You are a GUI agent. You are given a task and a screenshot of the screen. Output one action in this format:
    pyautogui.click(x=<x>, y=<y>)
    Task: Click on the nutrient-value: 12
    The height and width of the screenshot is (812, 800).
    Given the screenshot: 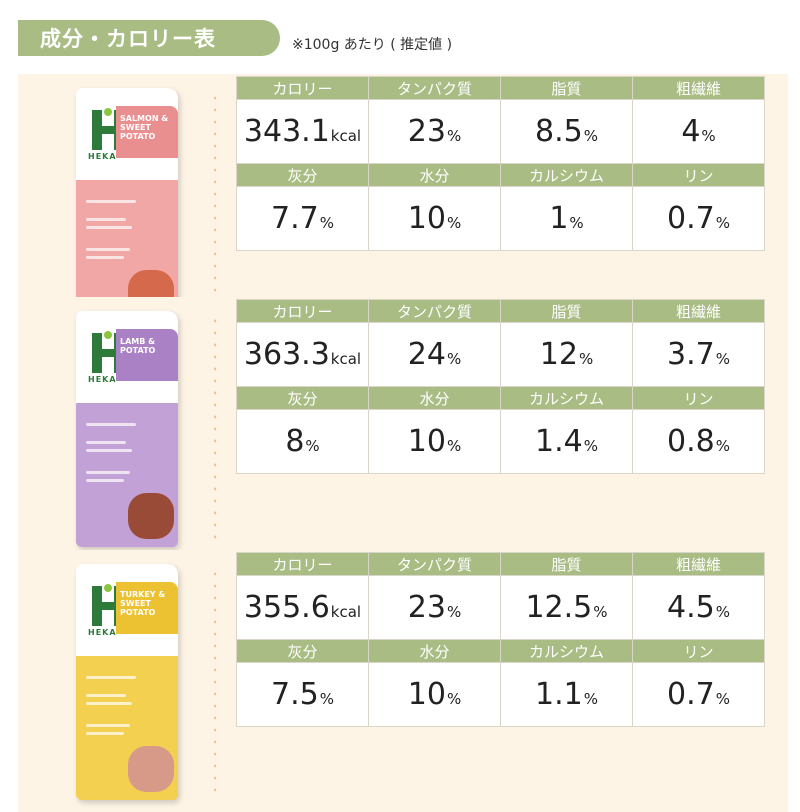 What is the action you would take?
    pyautogui.click(x=558, y=354)
    